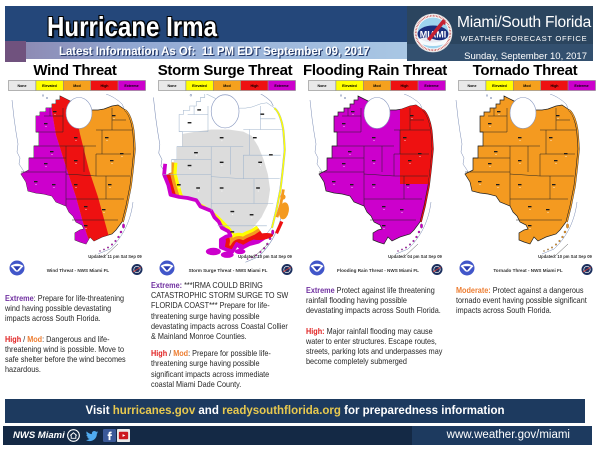 Image resolution: width=600 pixels, height=450 pixels. What do you see at coordinates (528, 270) in the screenshot?
I see `svg-text:Tornado Threat - NWS Miami F: Tornado Threat - NWS Miami FL` at bounding box center [528, 270].